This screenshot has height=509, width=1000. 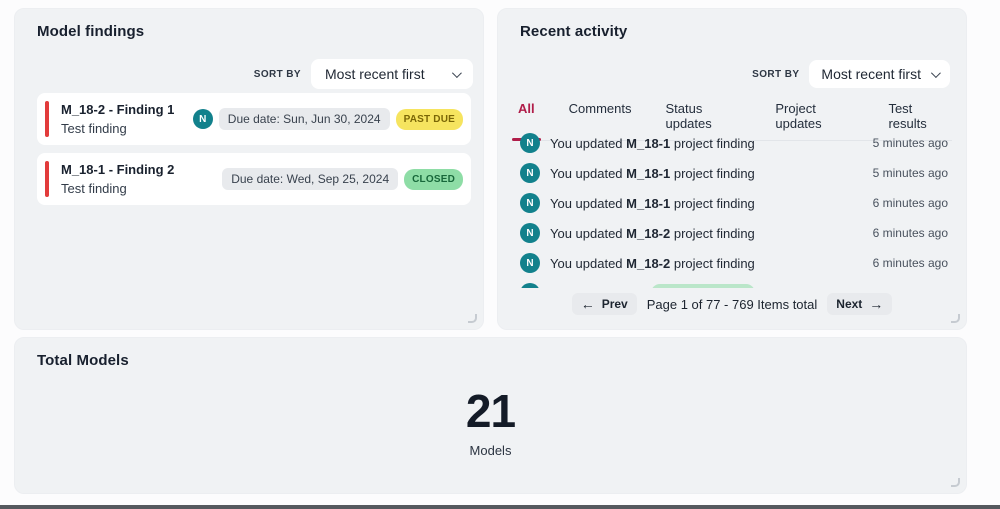 What do you see at coordinates (500, 507) in the screenshot?
I see `window-bottom-edge` at bounding box center [500, 507].